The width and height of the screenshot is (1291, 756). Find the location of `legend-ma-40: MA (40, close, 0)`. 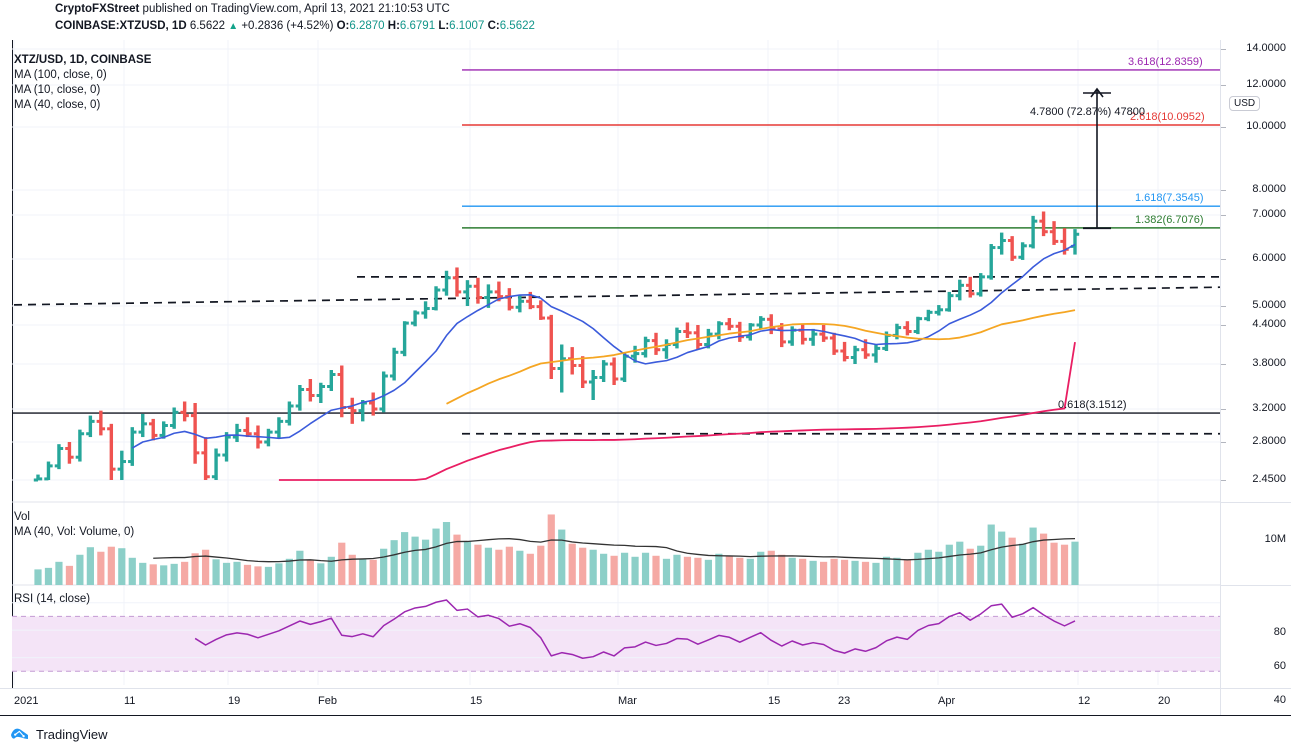

legend-ma-40: MA (40, close, 0) is located at coordinates (57, 105).